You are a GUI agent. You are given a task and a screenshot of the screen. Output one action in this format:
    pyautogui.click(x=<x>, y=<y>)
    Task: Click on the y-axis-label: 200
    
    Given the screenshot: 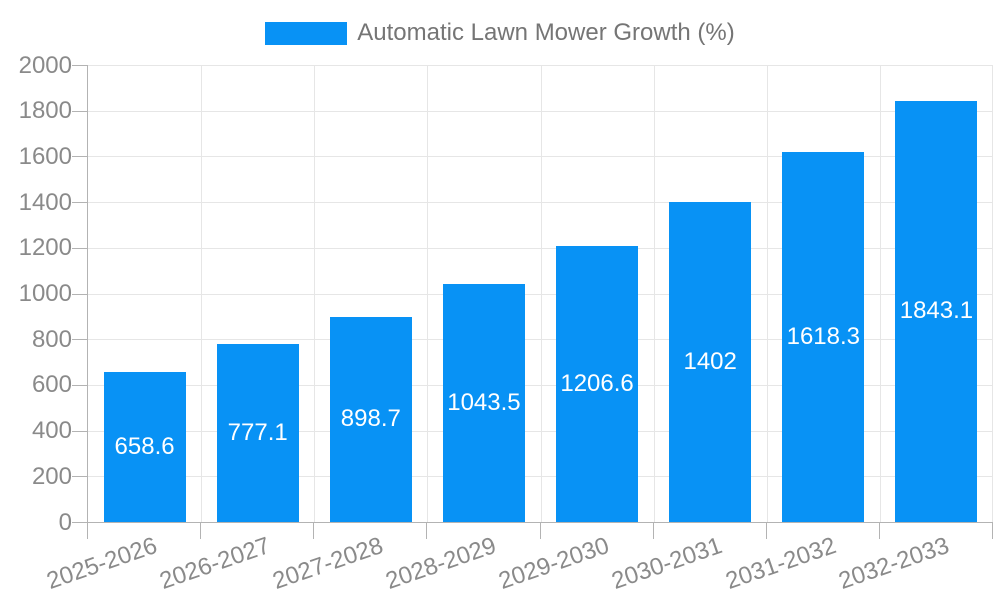 What is the action you would take?
    pyautogui.click(x=51, y=476)
    